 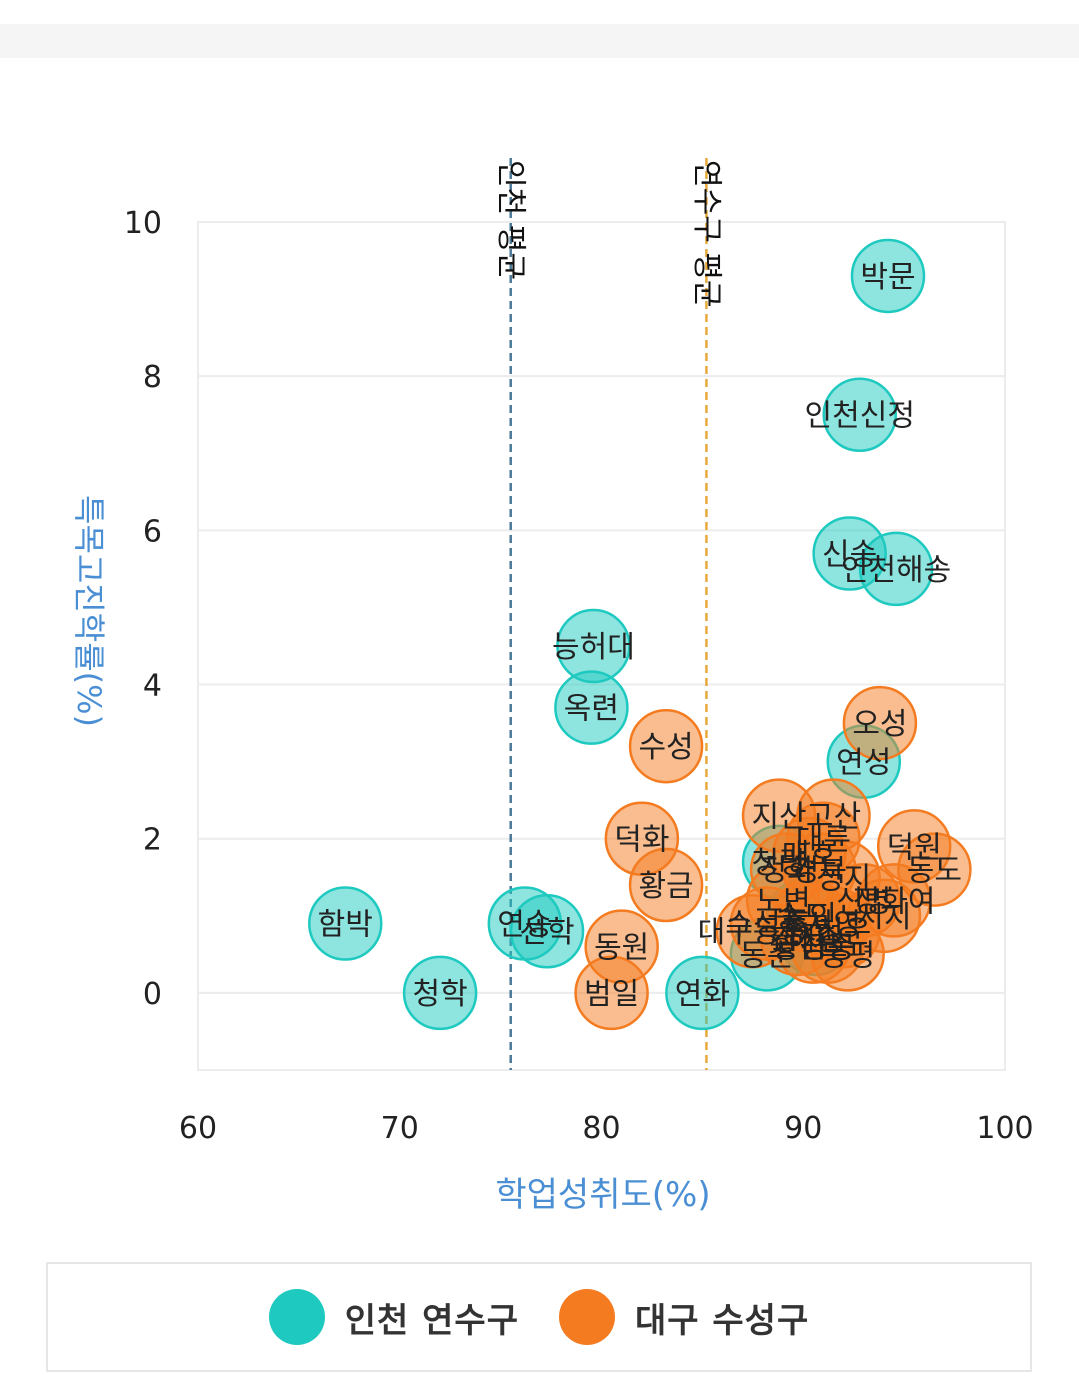 I want to click on reference-line-label: 인천 평균, so click(x=510, y=220).